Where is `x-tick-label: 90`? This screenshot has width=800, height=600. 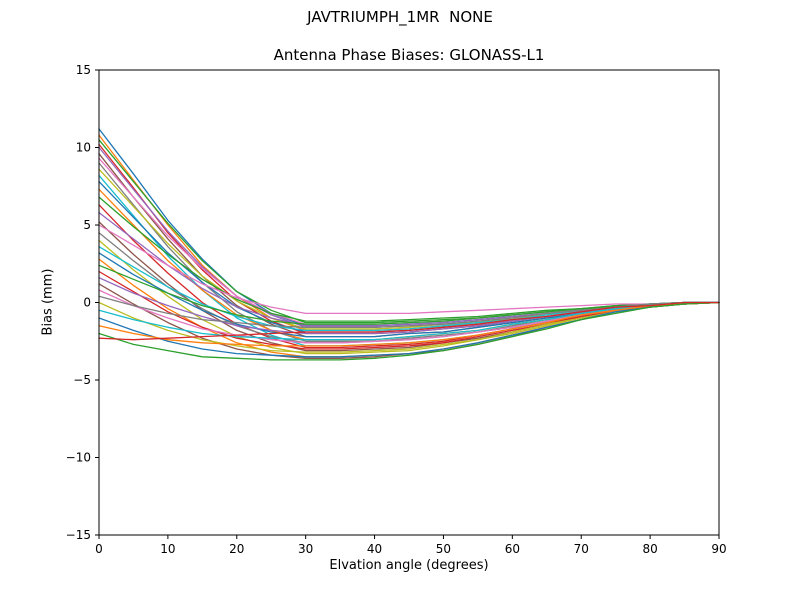
x-tick-label: 90 is located at coordinates (718, 549).